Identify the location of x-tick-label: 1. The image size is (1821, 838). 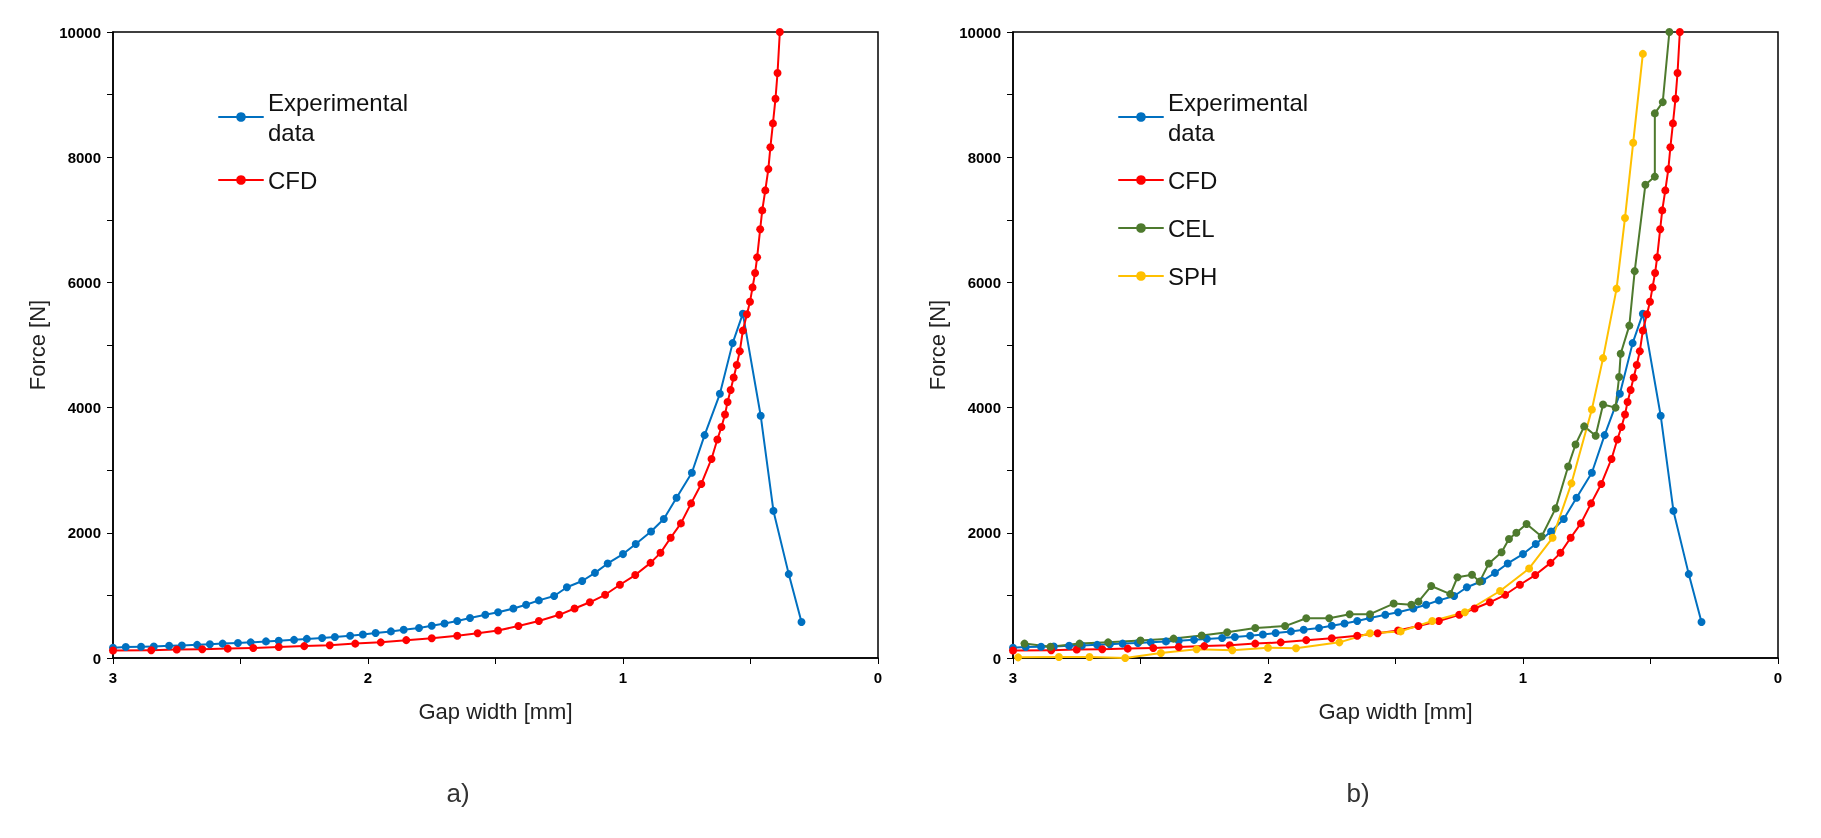
(623, 677).